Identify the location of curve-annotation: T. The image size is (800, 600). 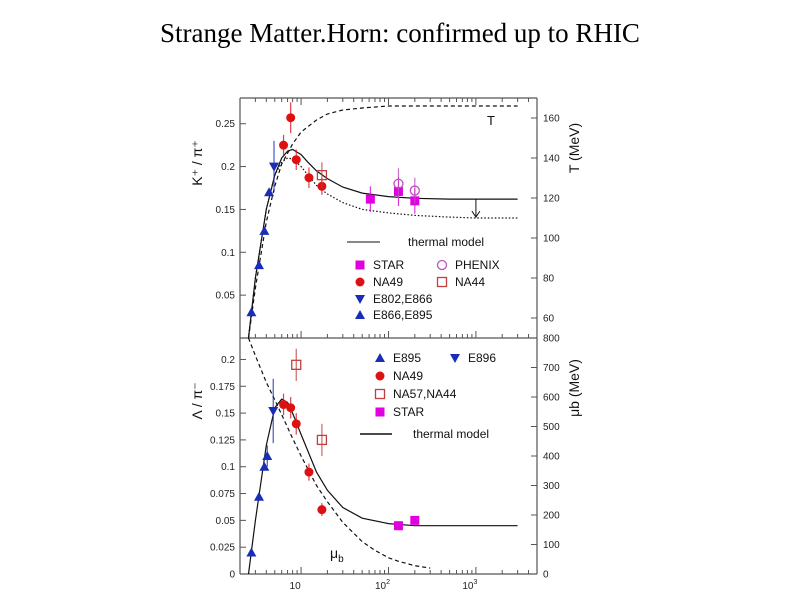
(491, 120).